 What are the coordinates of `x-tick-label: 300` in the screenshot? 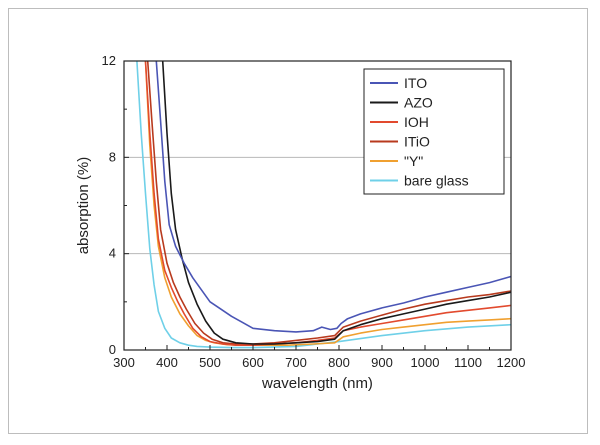 It's located at (124, 362).